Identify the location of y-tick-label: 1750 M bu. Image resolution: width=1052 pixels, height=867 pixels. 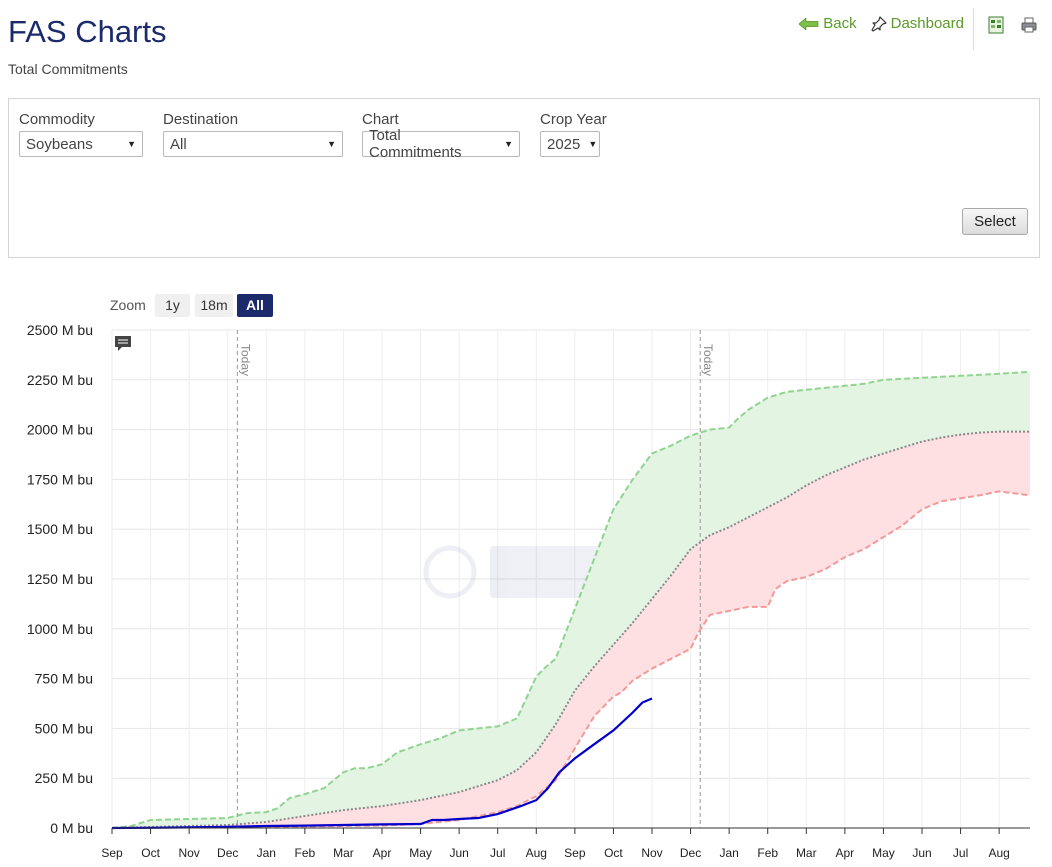
(60, 479).